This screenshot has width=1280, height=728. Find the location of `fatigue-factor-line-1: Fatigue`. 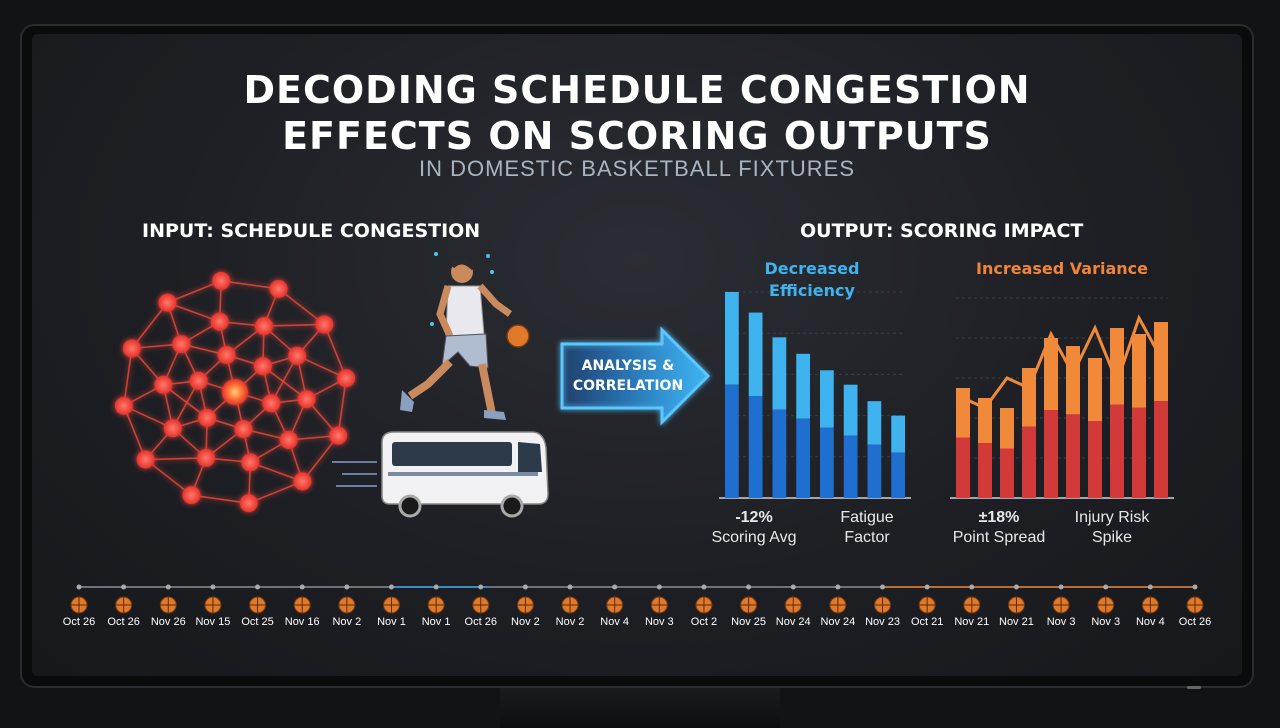

fatigue-factor-line-1: Fatigue is located at coordinates (867, 517).